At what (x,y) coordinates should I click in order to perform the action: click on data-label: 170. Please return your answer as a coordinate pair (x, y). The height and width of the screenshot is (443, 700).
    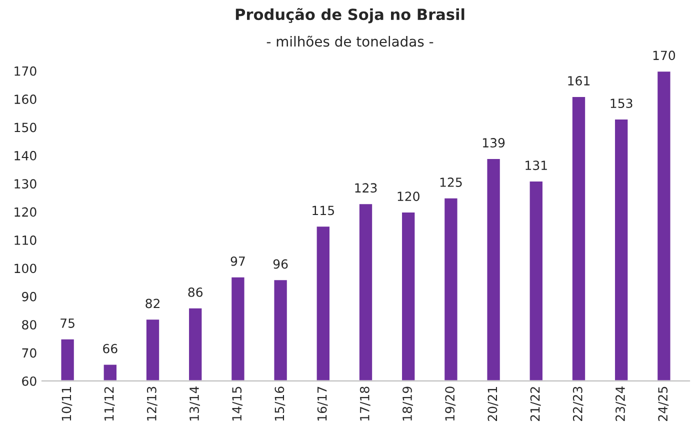
    Looking at the image, I should click on (664, 55).